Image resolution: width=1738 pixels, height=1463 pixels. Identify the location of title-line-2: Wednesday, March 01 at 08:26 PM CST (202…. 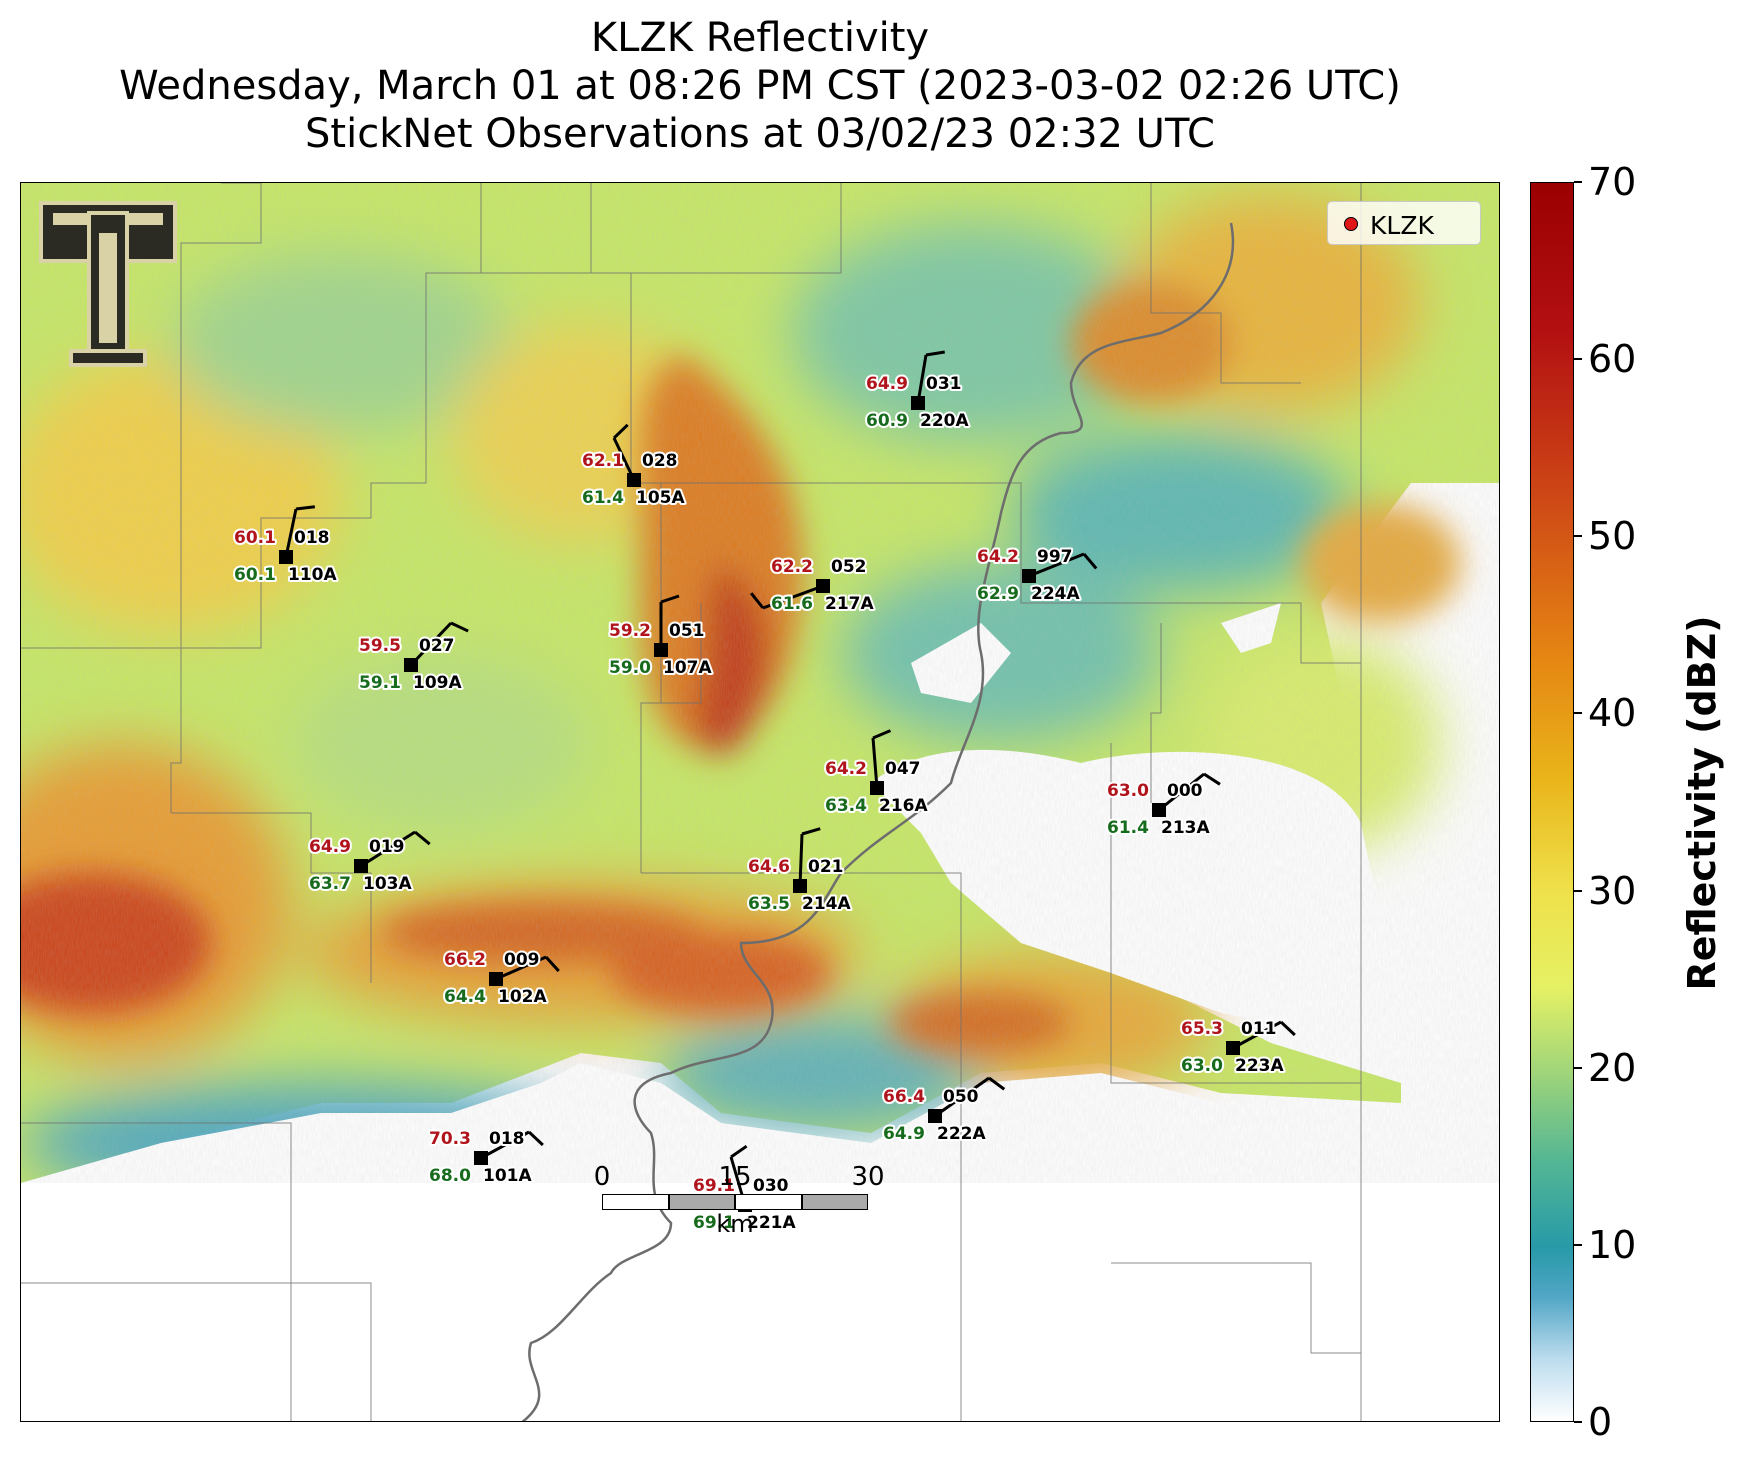
(760, 86).